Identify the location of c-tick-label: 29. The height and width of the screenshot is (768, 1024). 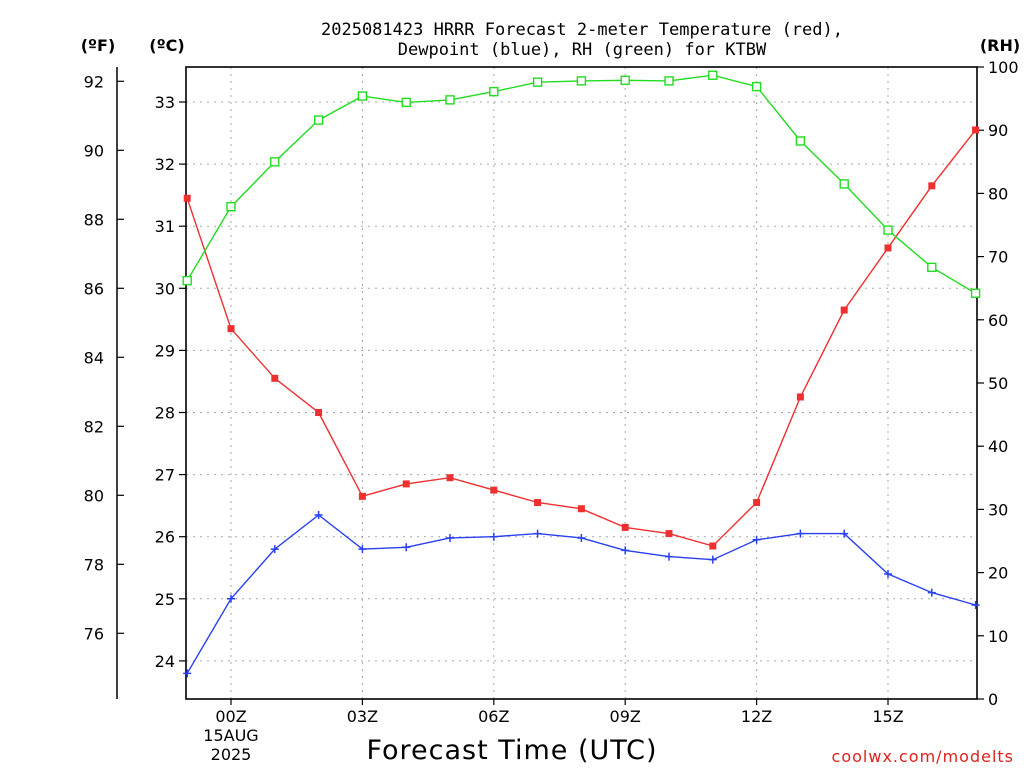
(165, 350).